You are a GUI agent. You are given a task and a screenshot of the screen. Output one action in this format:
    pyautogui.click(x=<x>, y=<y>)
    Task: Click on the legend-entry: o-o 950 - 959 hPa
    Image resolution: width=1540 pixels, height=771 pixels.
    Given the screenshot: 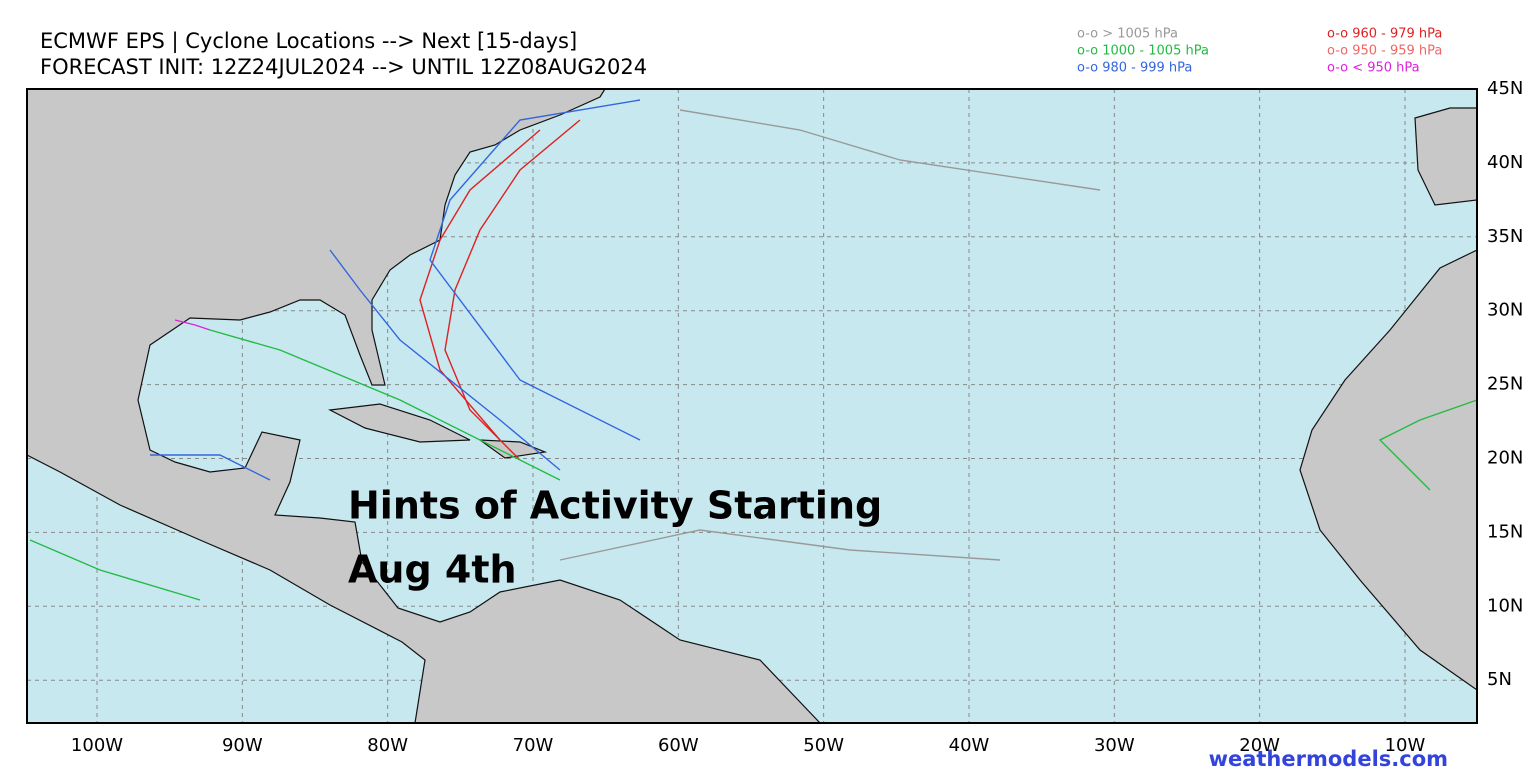 What is the action you would take?
    pyautogui.click(x=1384, y=51)
    